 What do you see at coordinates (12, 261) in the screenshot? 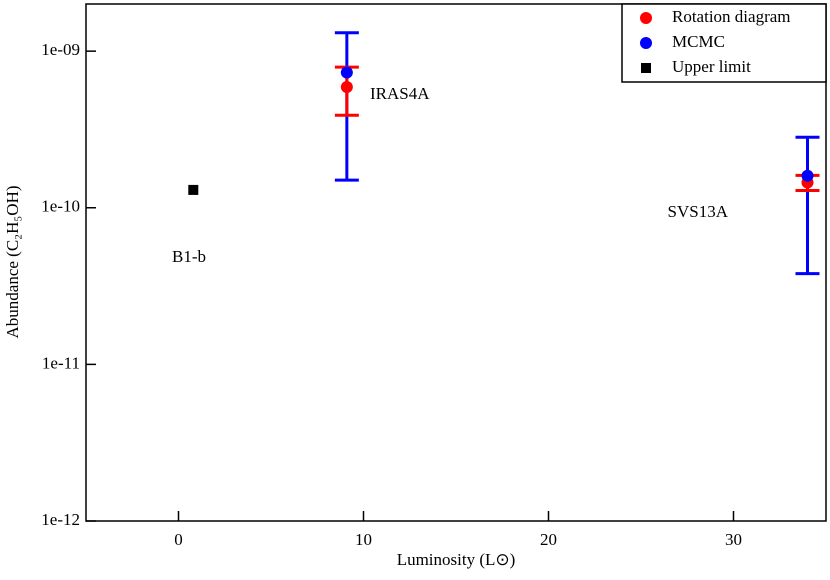
I see `y-axis-label: Abundance (C₂H₅OH)` at bounding box center [12, 261].